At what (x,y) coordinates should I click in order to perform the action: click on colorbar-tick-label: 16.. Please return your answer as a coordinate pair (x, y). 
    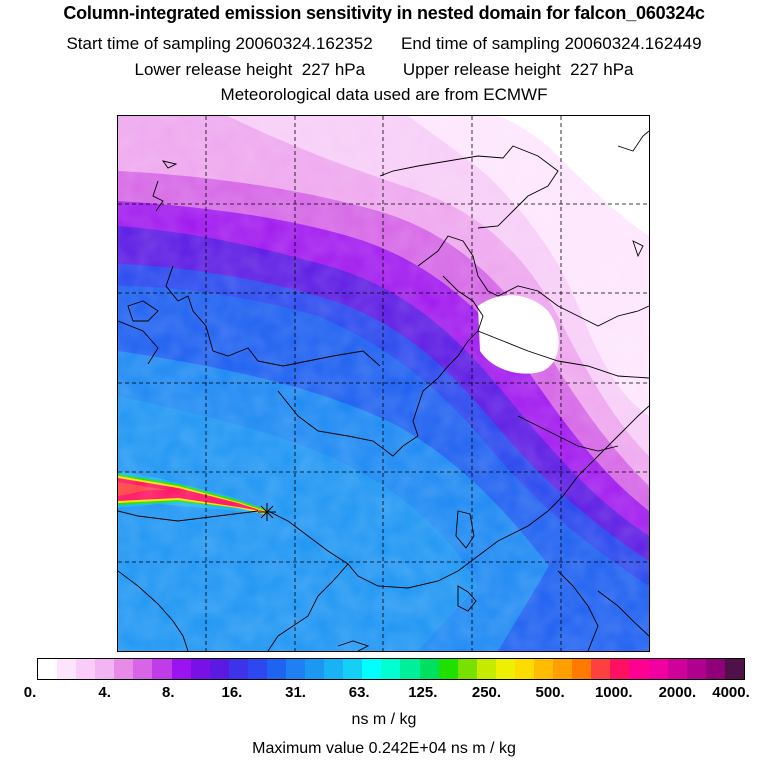
    Looking at the image, I should click on (232, 692).